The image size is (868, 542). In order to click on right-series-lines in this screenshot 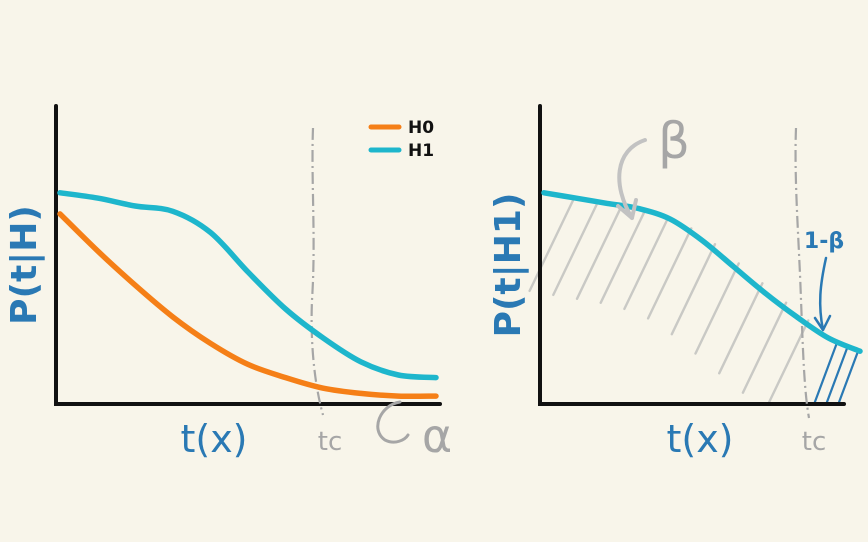, I will do `click(702, 272)`.